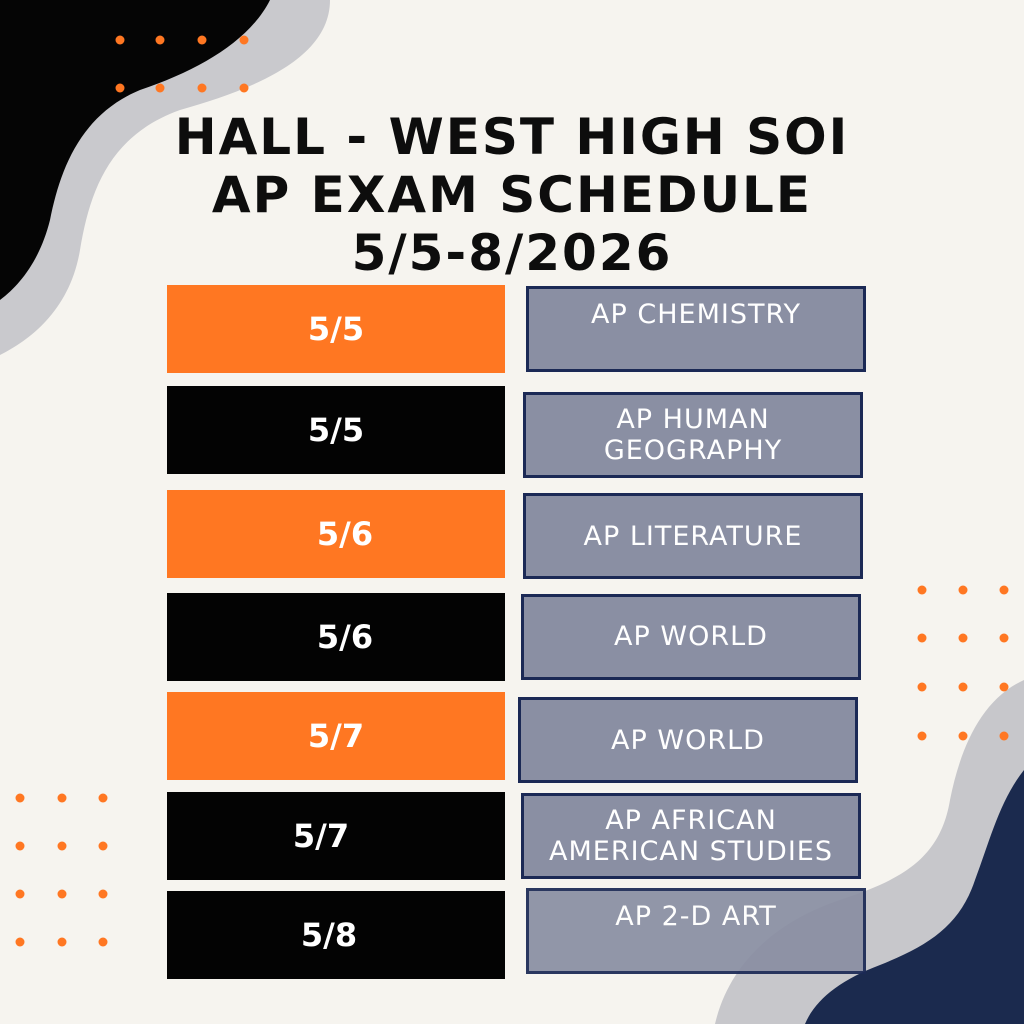 Image resolution: width=1024 pixels, height=1024 pixels. I want to click on title-line-dates: 5/5-8/2026, so click(512, 253).